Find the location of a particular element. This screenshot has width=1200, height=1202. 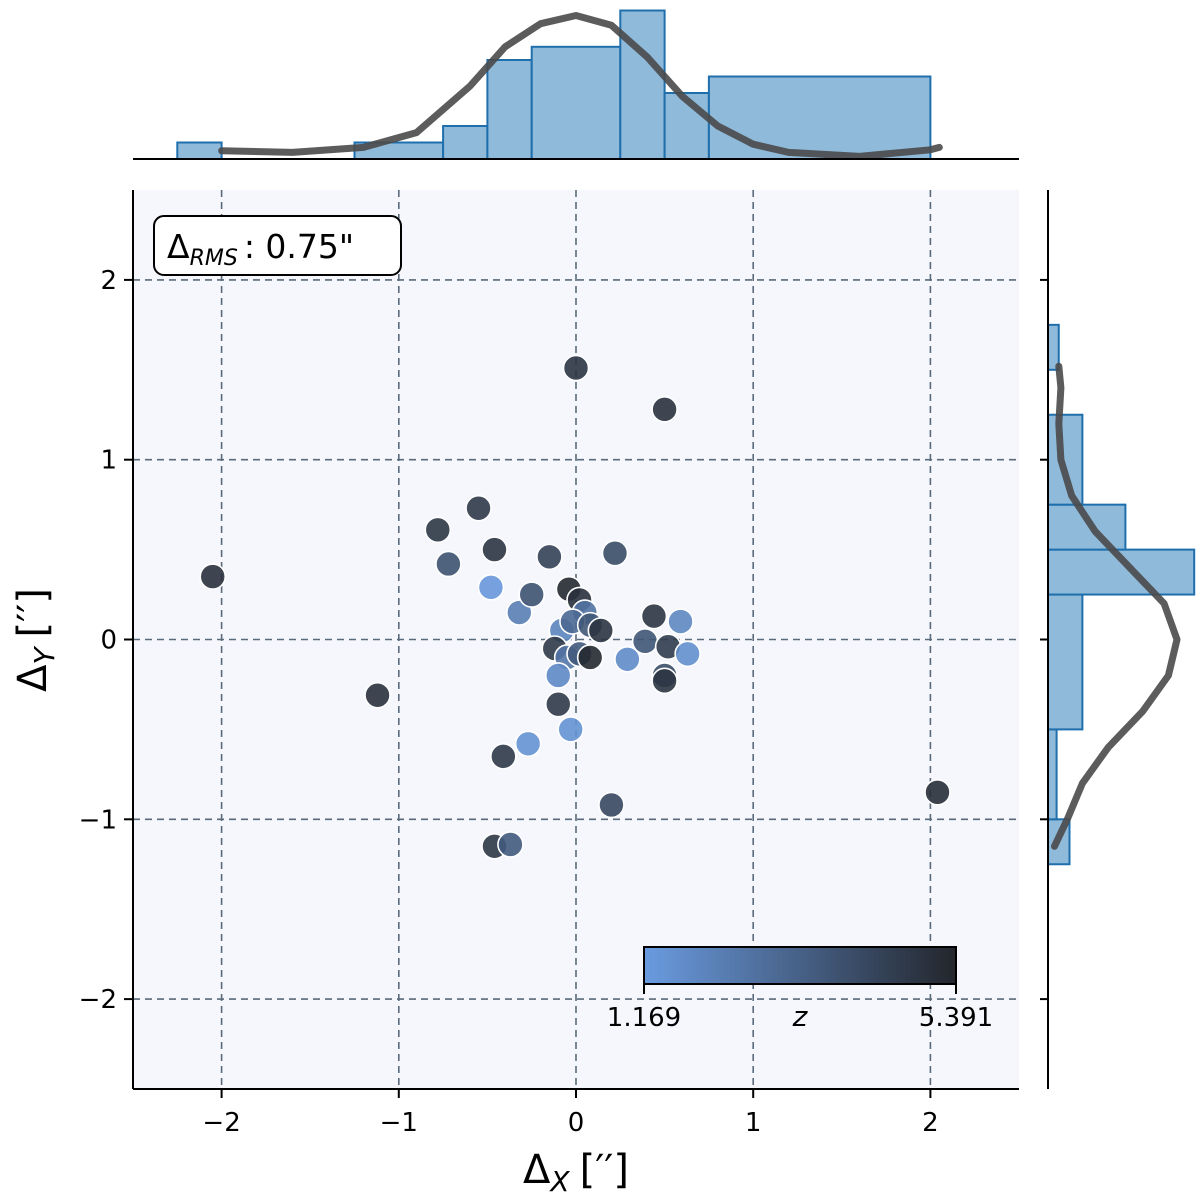

x-tick-label: 0 is located at coordinates (576, 1123).